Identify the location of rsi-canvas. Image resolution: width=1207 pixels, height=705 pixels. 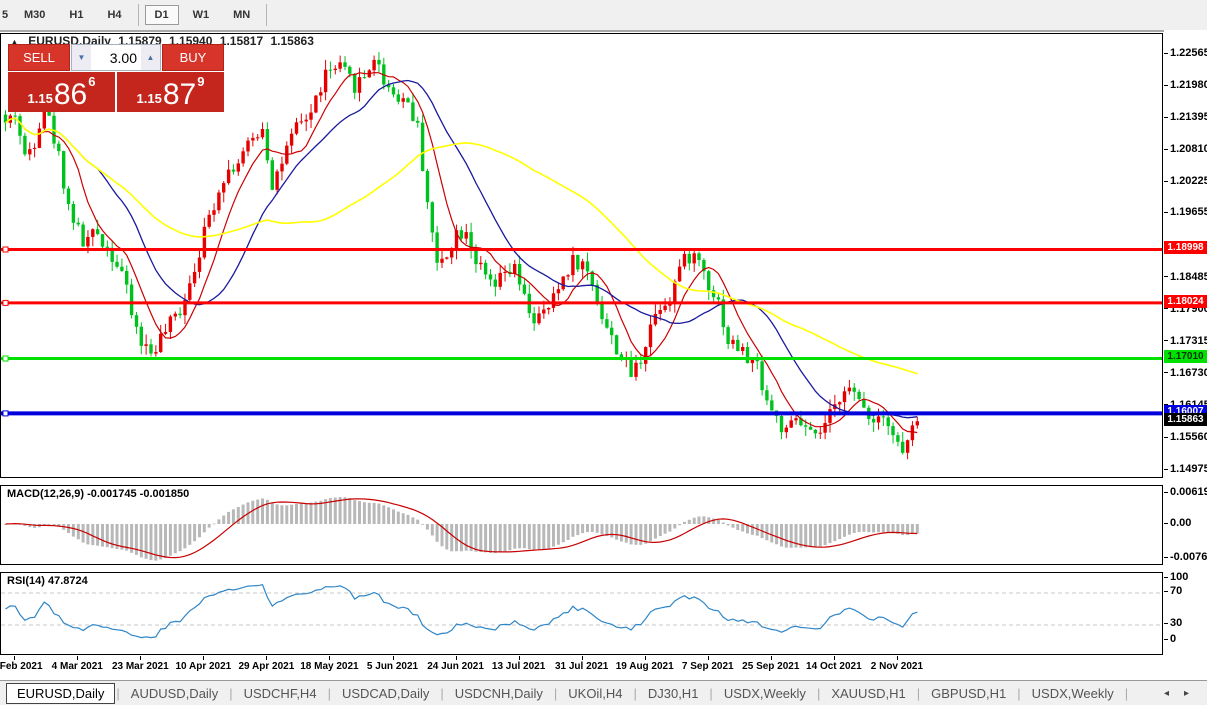
(581, 613).